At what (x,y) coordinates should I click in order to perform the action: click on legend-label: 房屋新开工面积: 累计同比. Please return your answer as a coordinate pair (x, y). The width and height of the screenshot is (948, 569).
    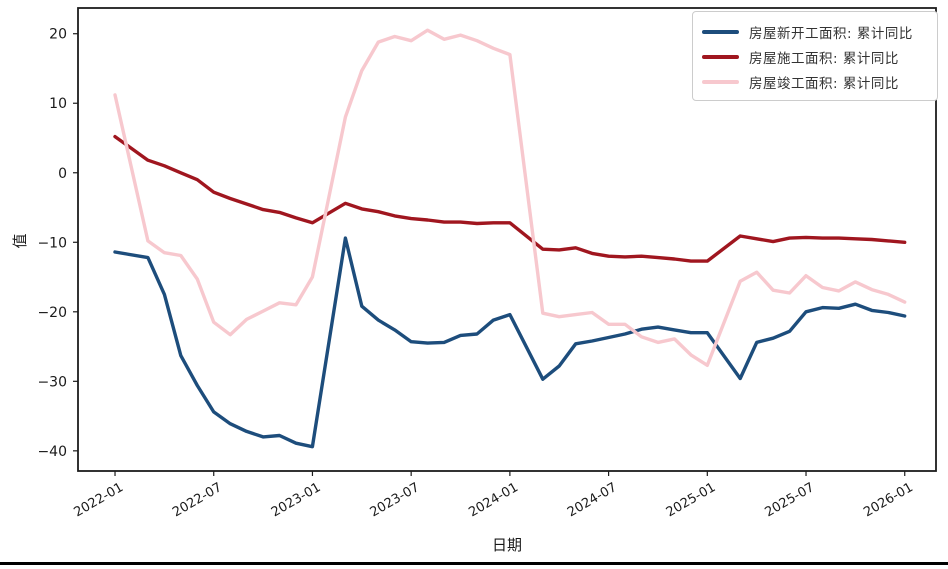
    Looking at the image, I should click on (831, 33).